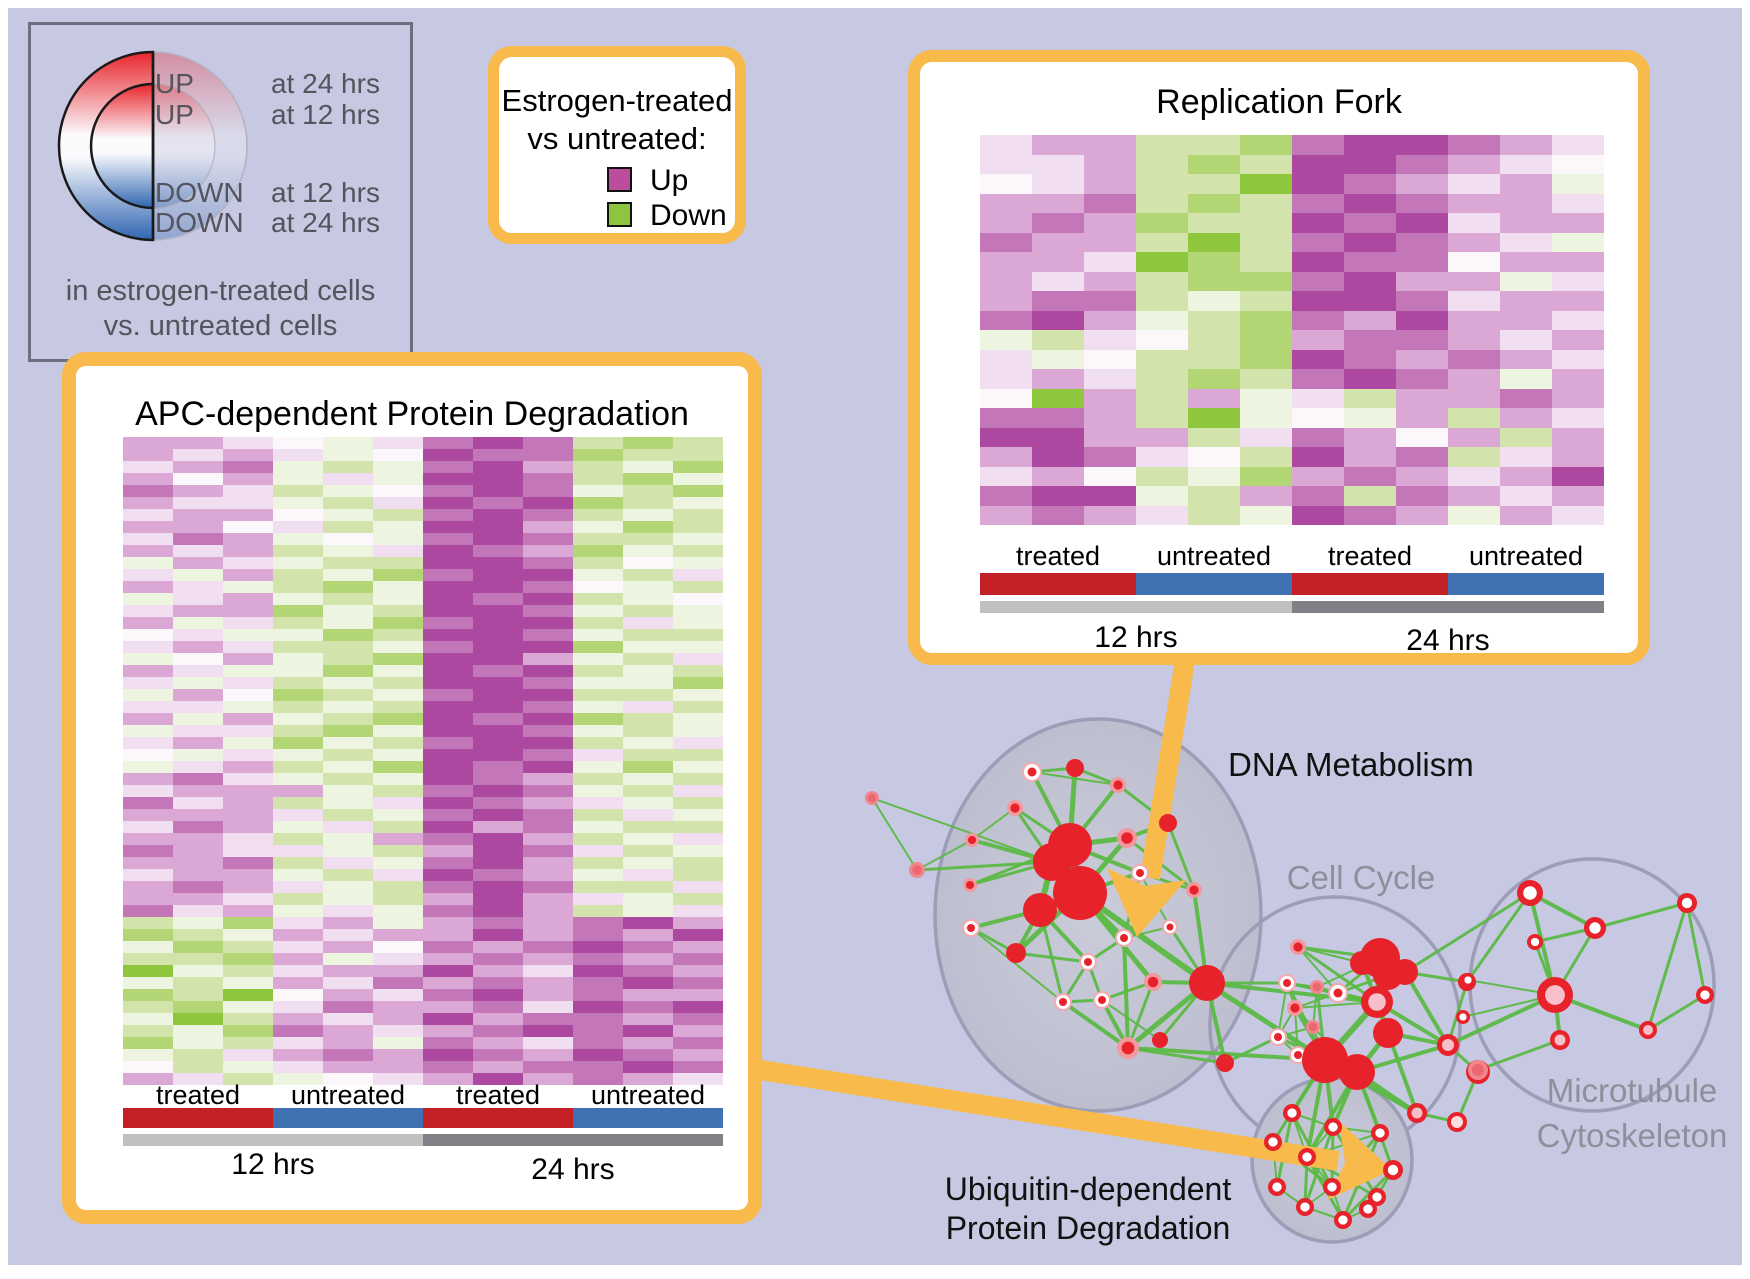 This screenshot has width=1750, height=1279. Describe the element at coordinates (1207, 983) in the screenshot. I see `network-node` at that location.